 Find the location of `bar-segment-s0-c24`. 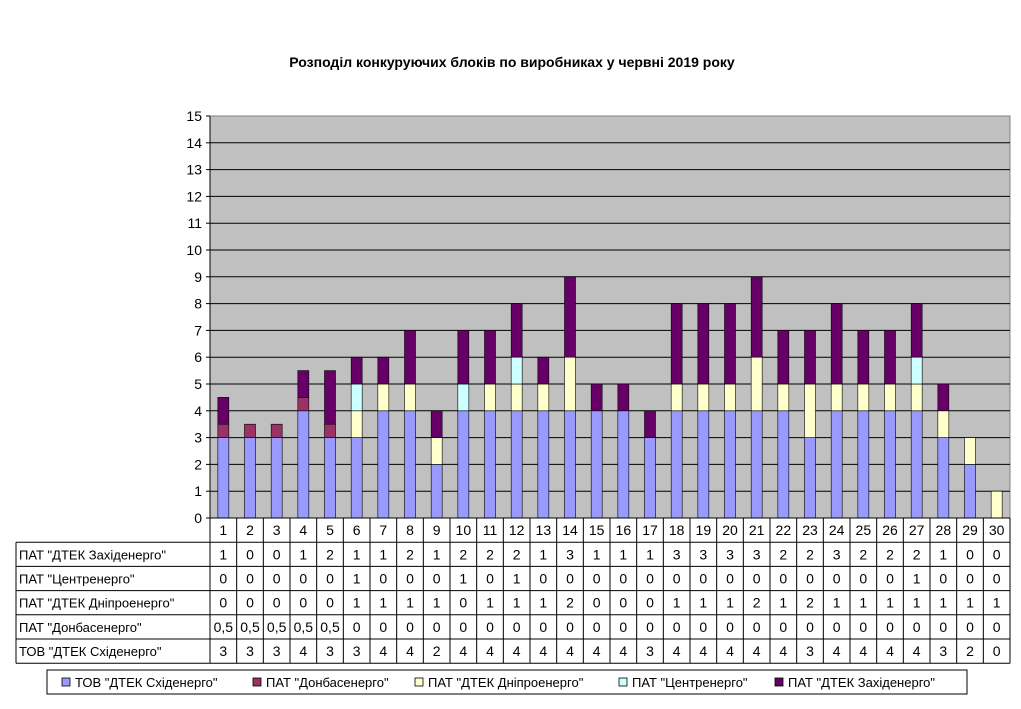

bar-segment-s0-c24 is located at coordinates (836, 464).